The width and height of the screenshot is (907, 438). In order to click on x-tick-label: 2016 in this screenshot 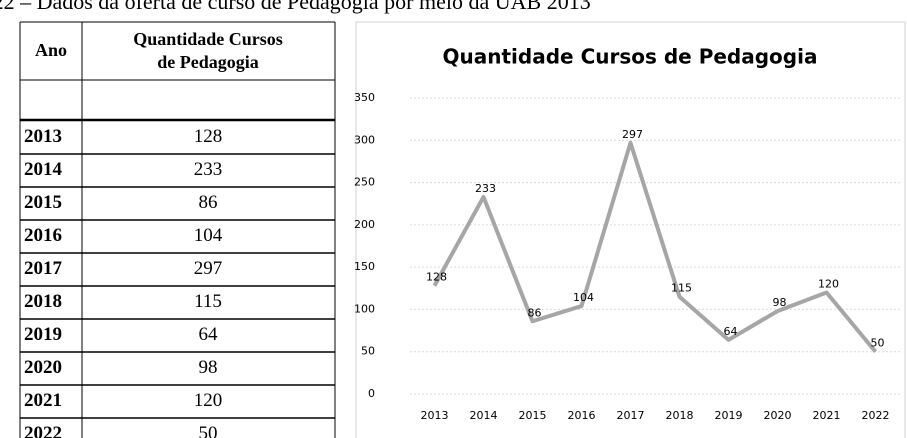, I will do `click(582, 415)`.